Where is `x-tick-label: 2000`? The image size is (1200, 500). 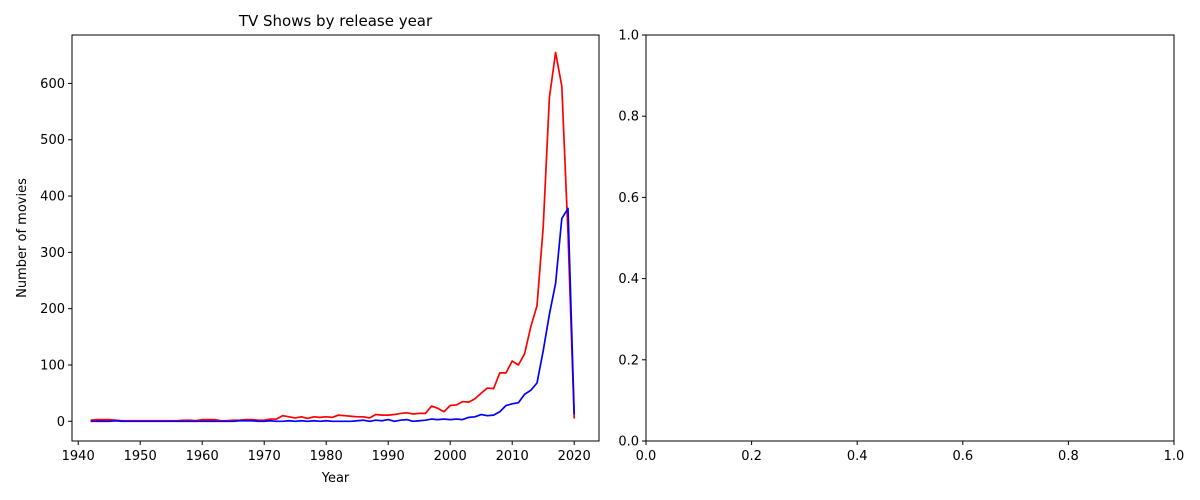
x-tick-label: 2000 is located at coordinates (450, 456).